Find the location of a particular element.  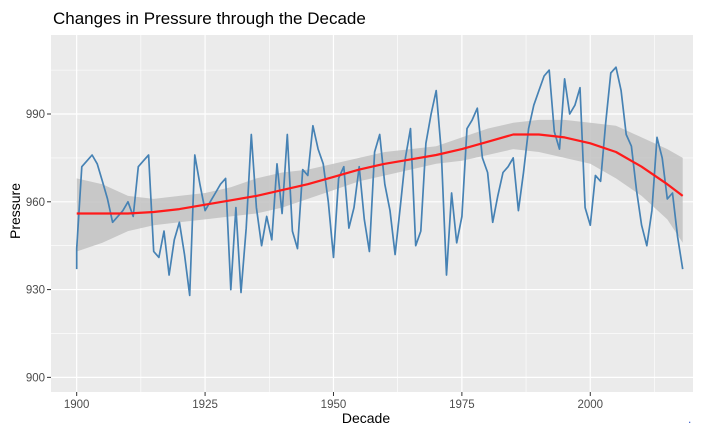

x-tick-label: 2000 is located at coordinates (590, 405).